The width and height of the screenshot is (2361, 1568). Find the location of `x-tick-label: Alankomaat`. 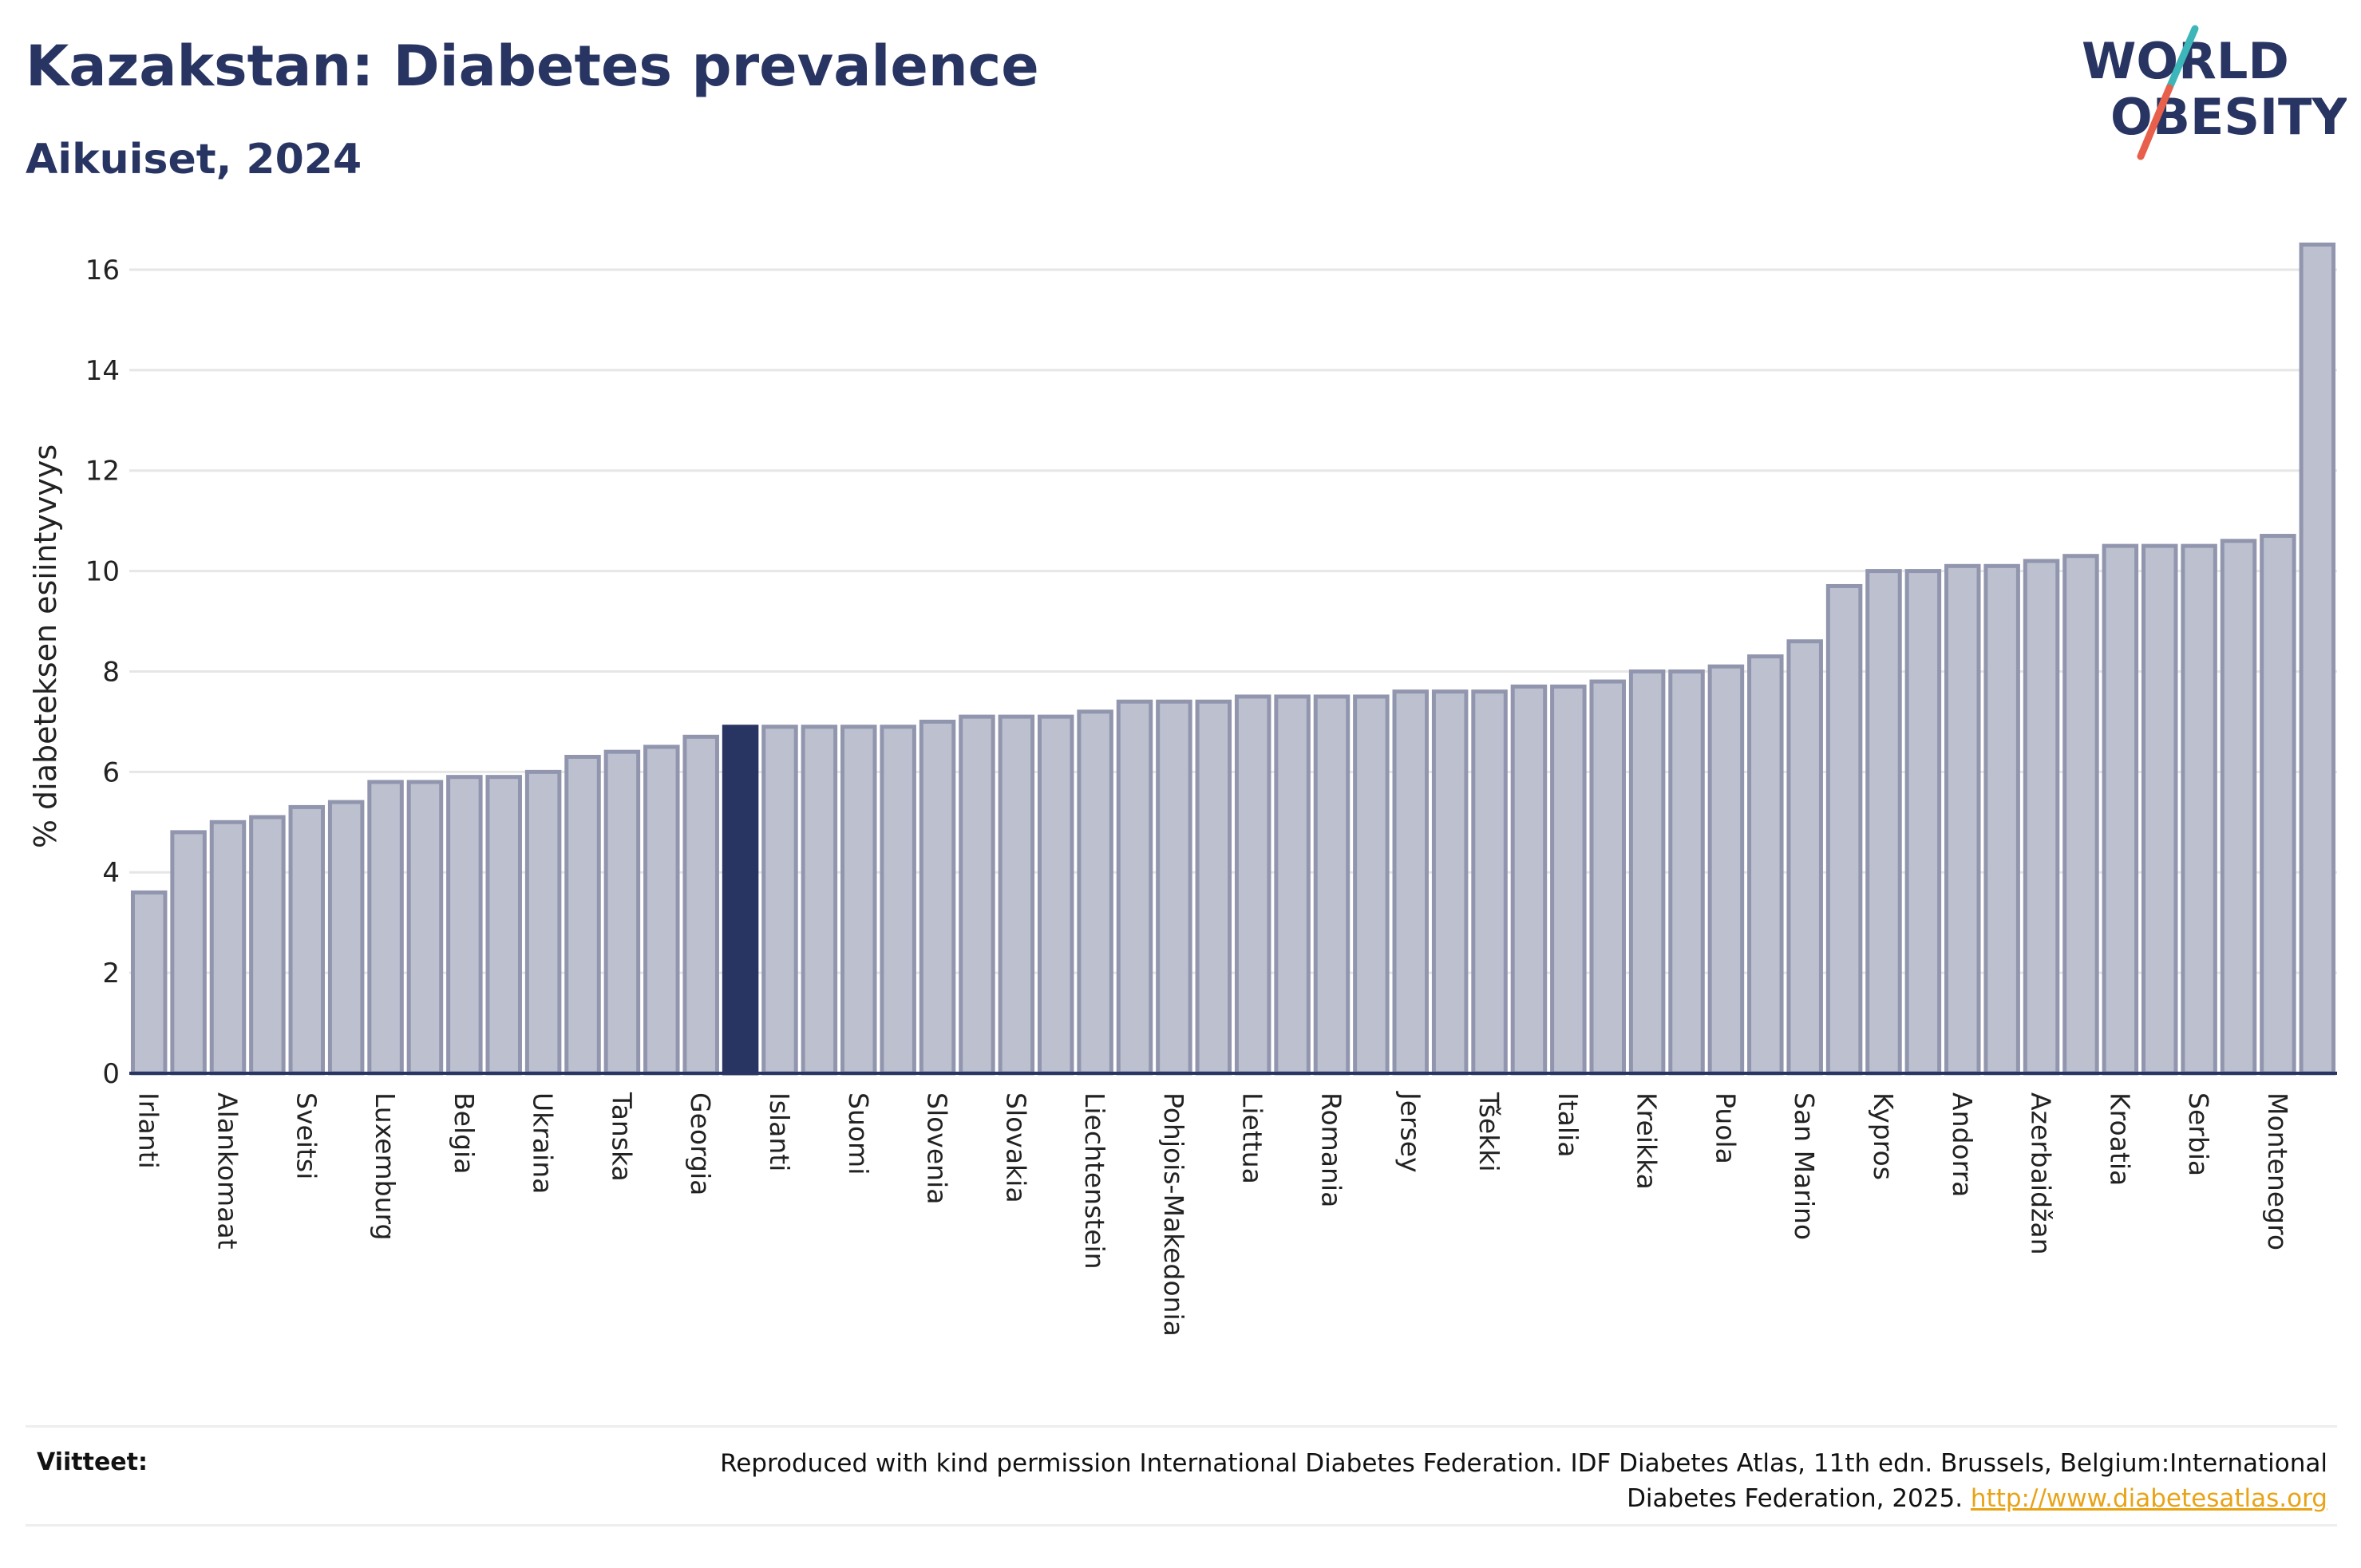

x-tick-label: Alankomaat is located at coordinates (227, 1171).